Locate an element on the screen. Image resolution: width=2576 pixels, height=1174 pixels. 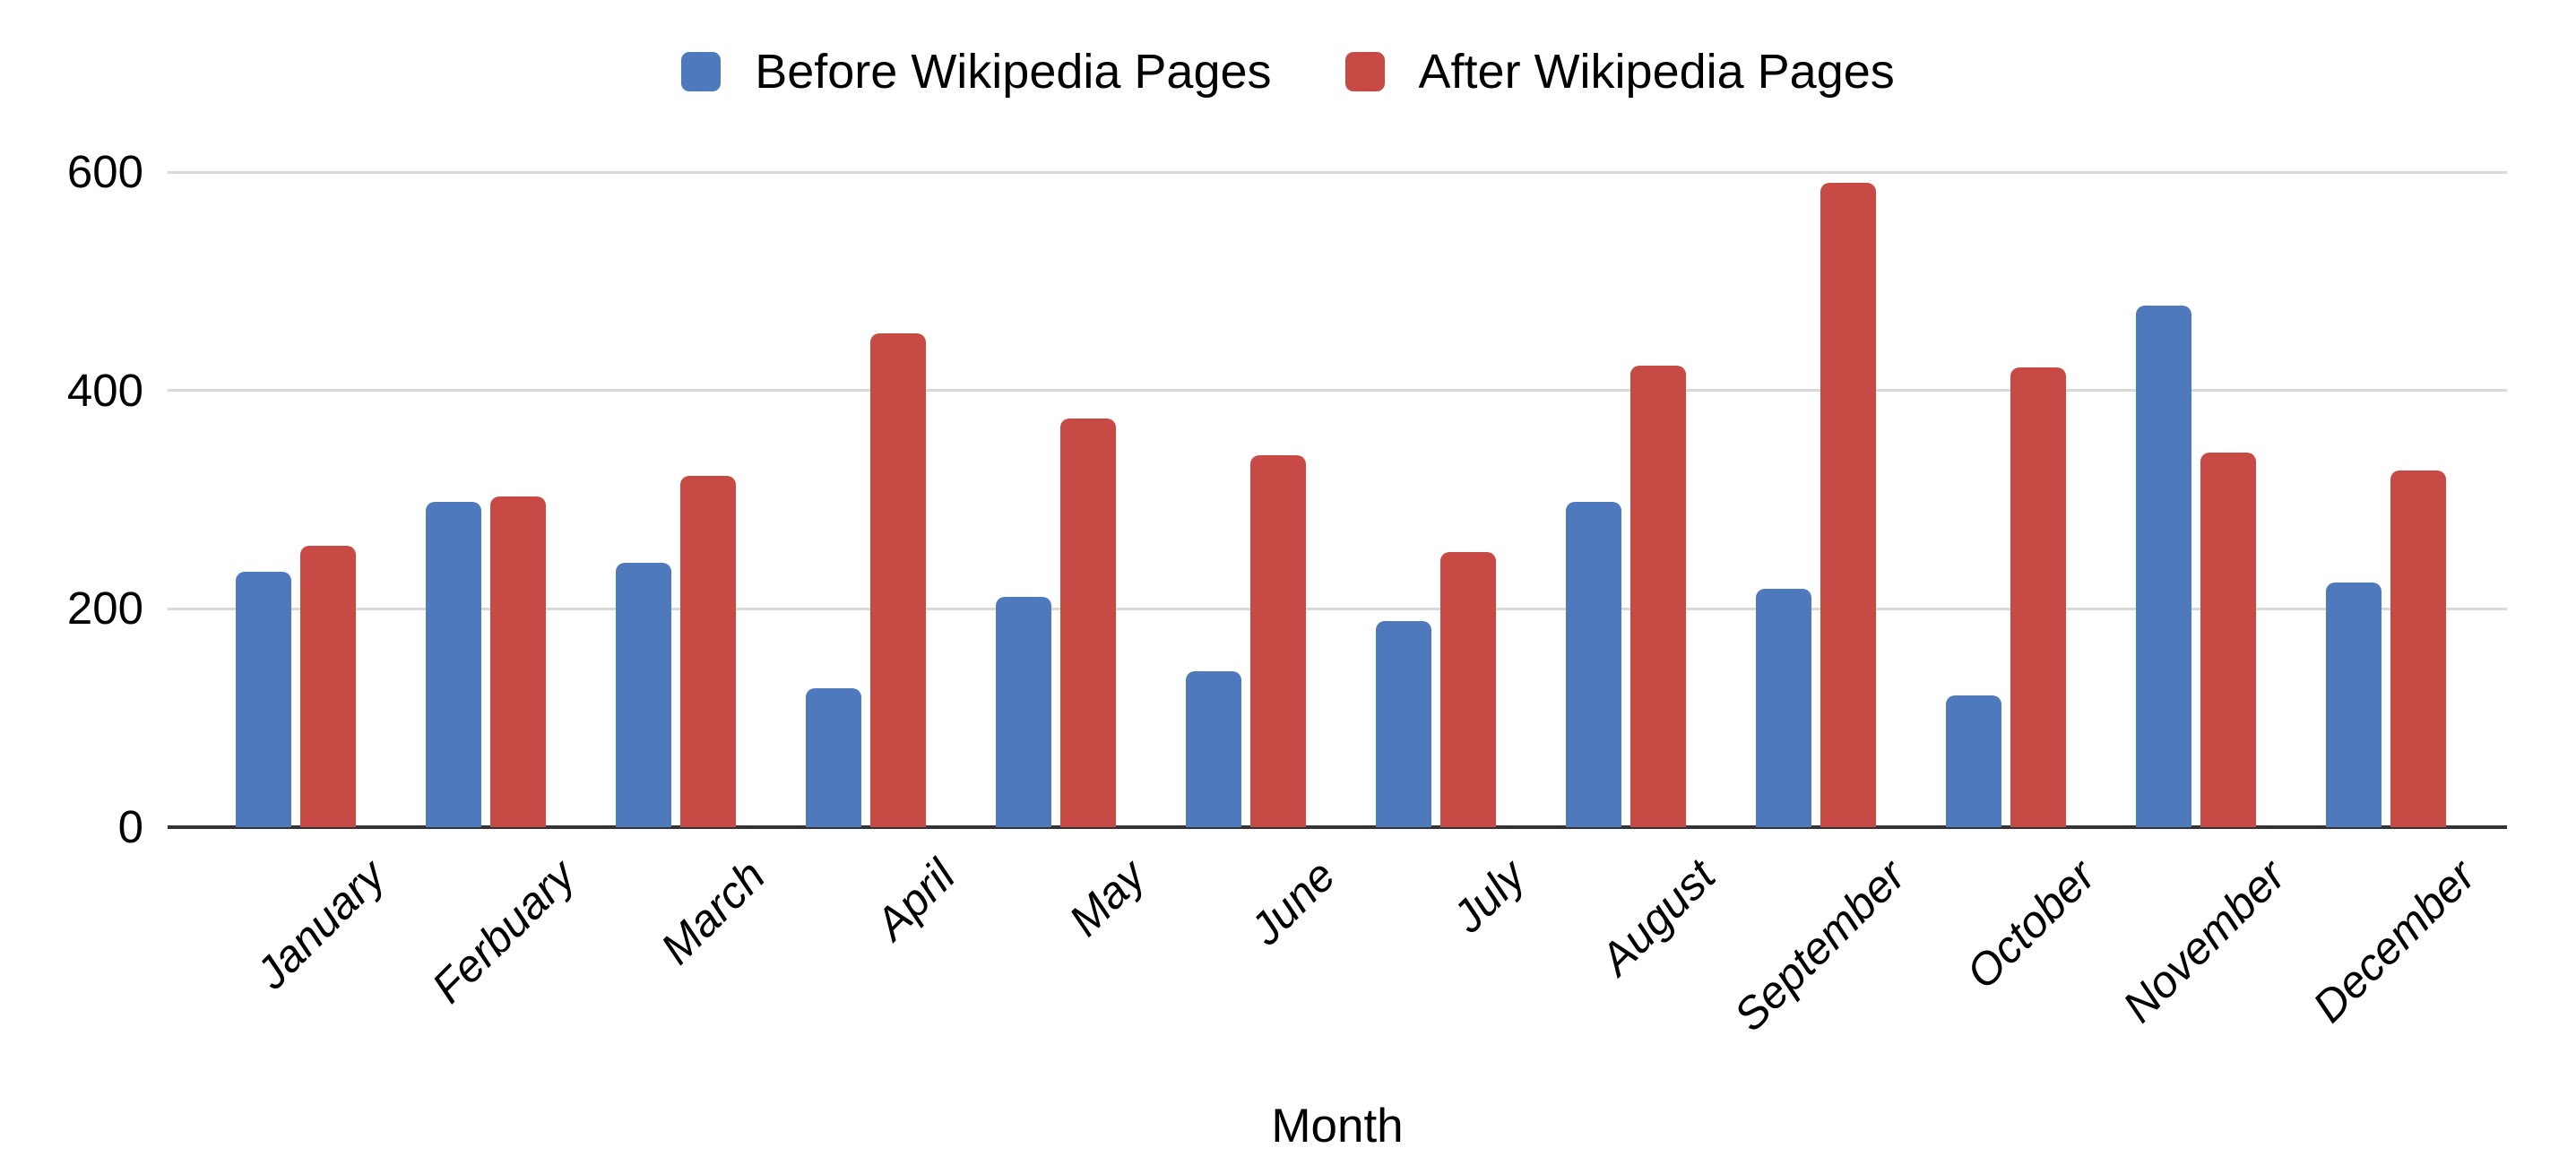
bar-before-april is located at coordinates (833, 757).